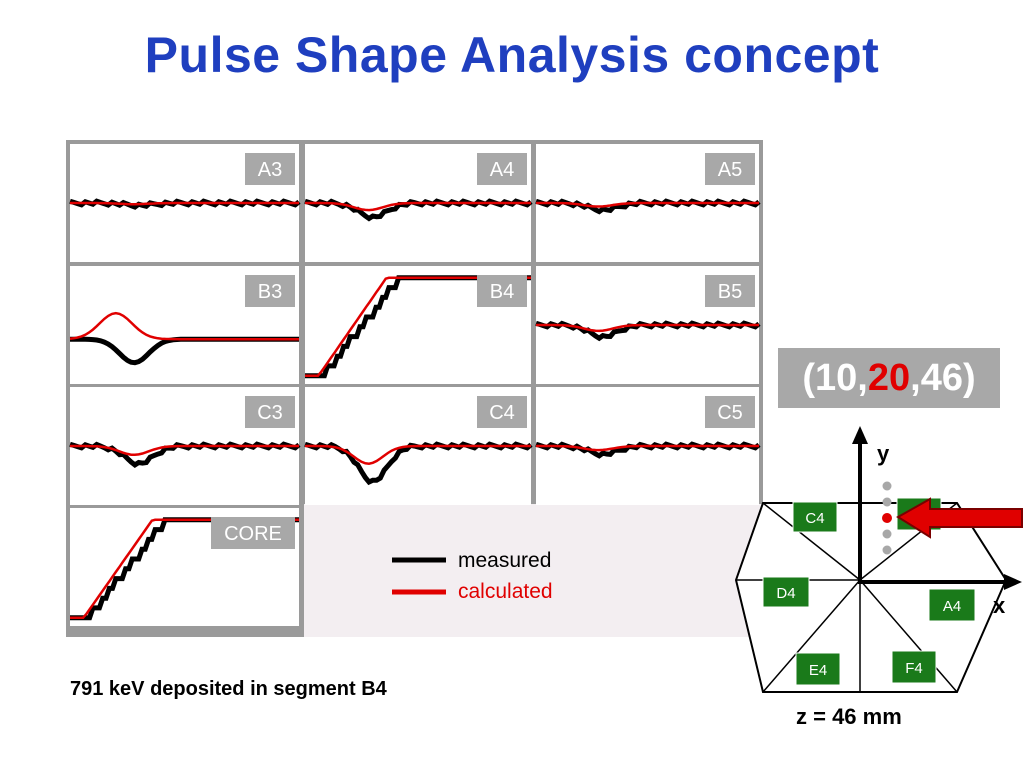 This screenshot has width=1024, height=768. What do you see at coordinates (835, 378) in the screenshot?
I see `coordinate-open: (10,` at bounding box center [835, 378].